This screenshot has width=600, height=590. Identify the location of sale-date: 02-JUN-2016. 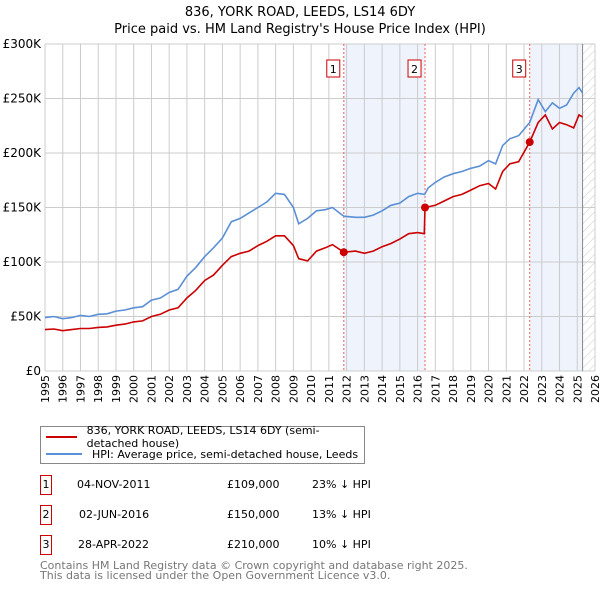
(114, 514).